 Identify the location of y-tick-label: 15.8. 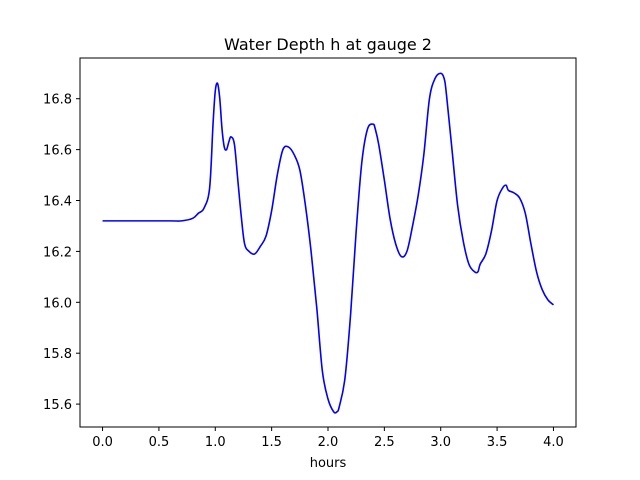
(57, 354).